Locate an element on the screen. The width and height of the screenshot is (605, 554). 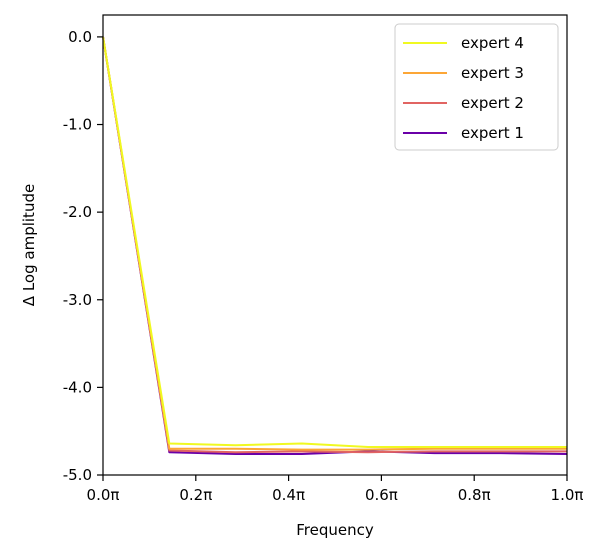
x-tick-label: 0.0π is located at coordinates (103, 495).